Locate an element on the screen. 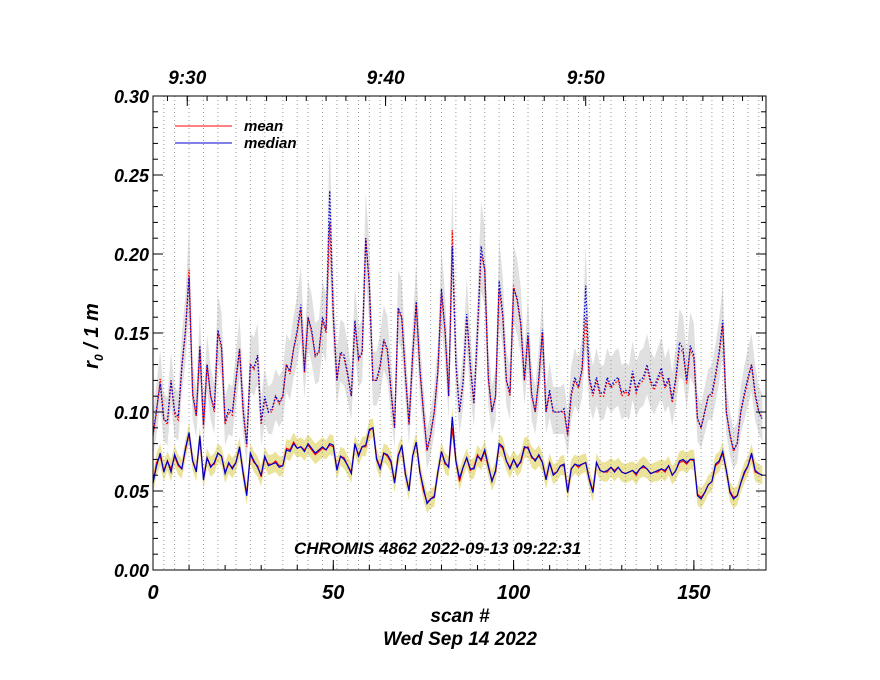 This screenshot has width=880, height=680. y-axis-label-rest: / 1 m is located at coordinates (92, 328).